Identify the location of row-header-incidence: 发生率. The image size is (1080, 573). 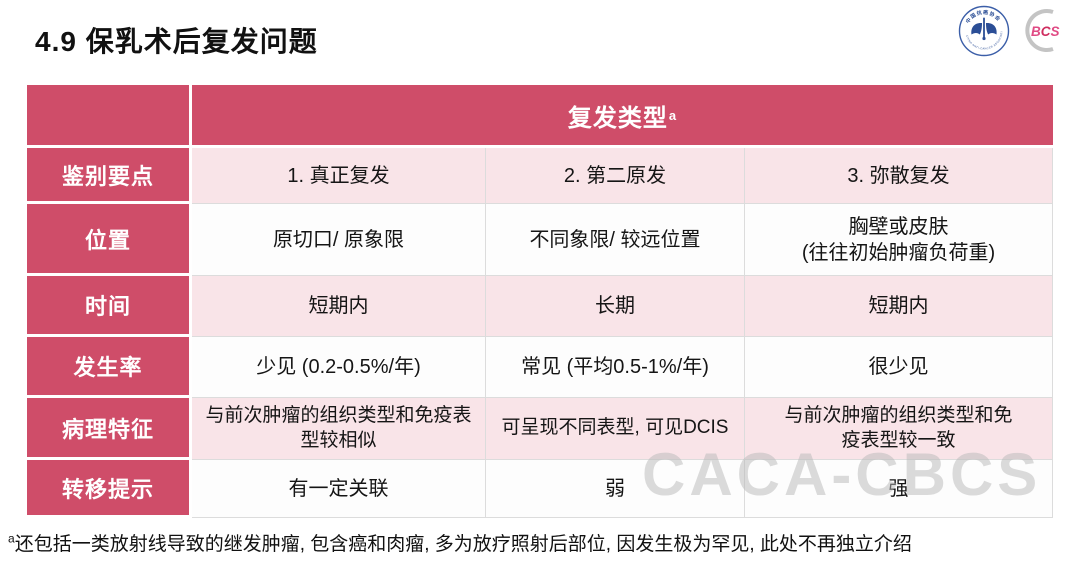
(109, 367).